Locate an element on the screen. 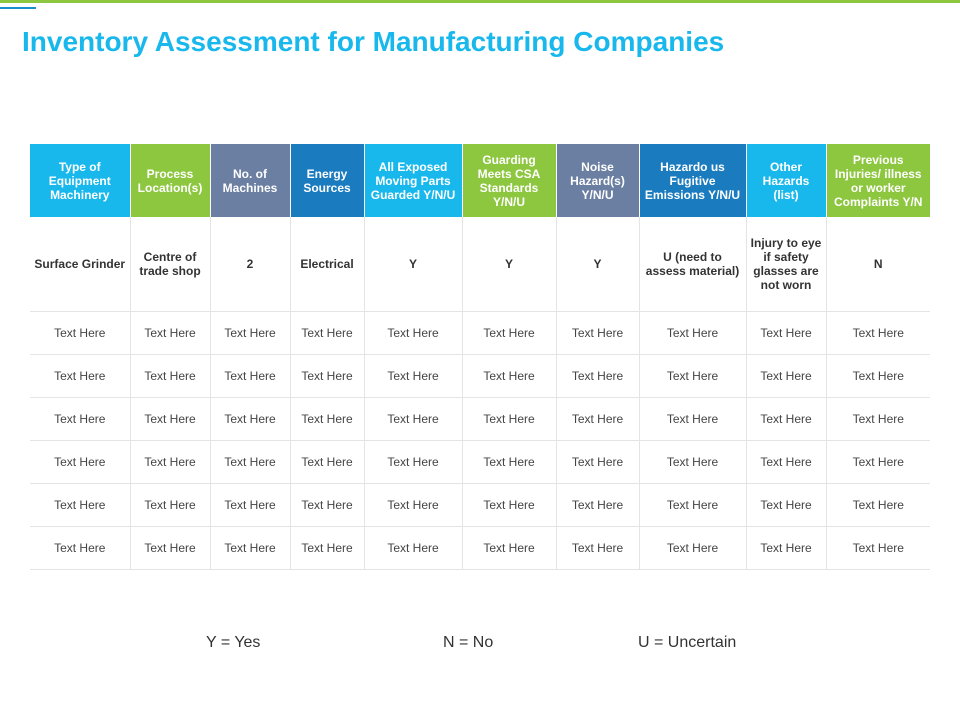 Image resolution: width=960 pixels, height=720 pixels. legend-no: N = No is located at coordinates (468, 642).